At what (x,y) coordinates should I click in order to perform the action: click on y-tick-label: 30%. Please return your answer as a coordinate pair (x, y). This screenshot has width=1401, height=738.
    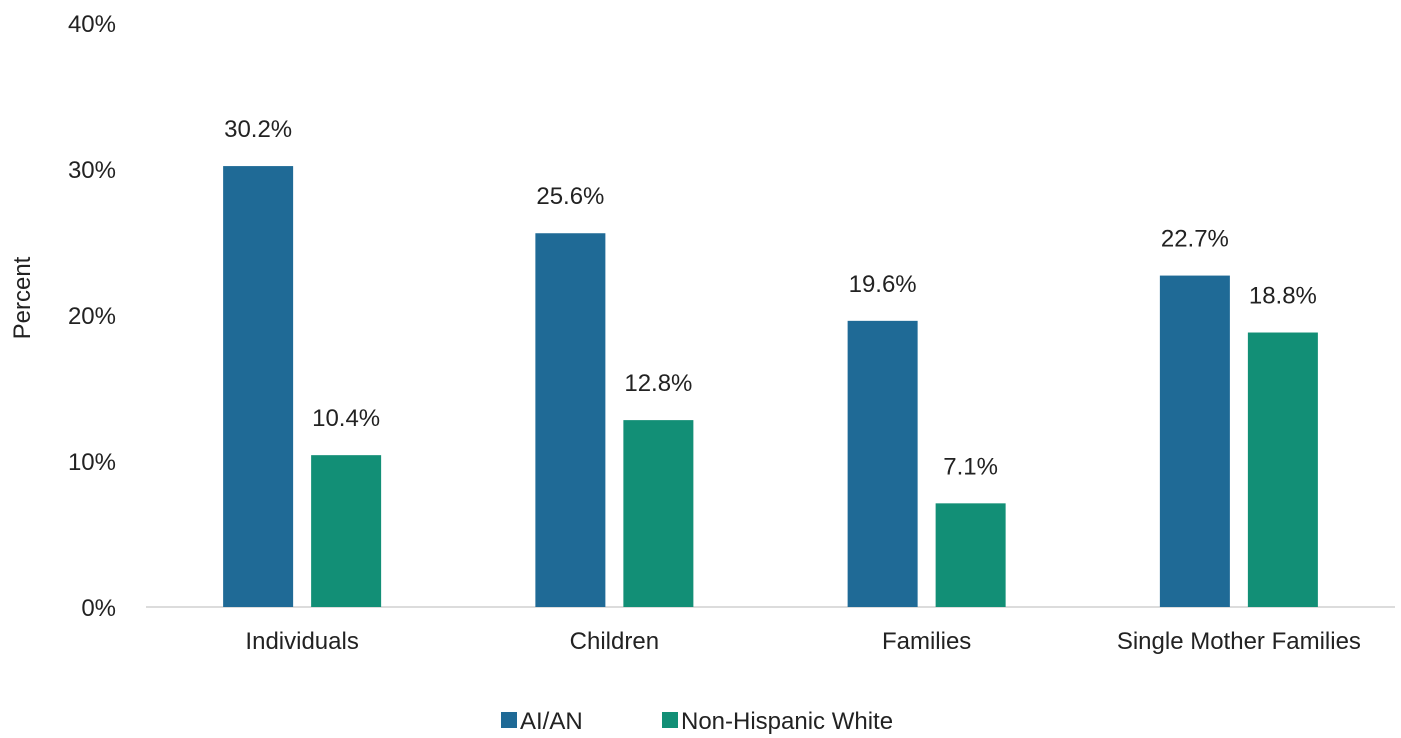
    Looking at the image, I should click on (92, 170).